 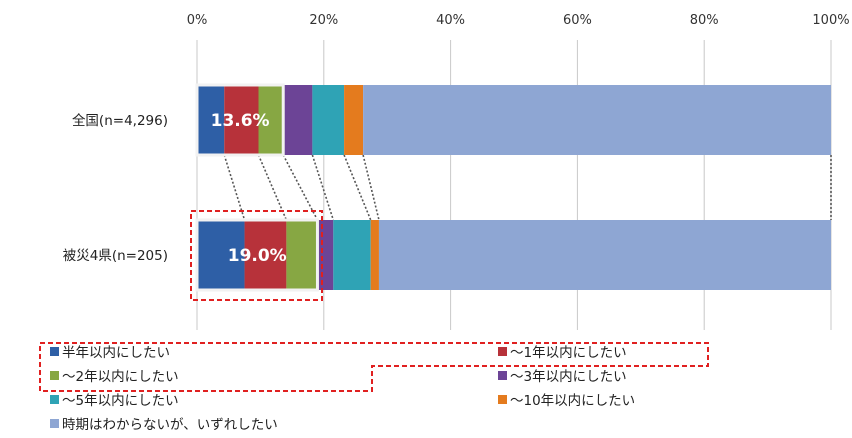 I want to click on legend-label: ～10年以内にしたい, so click(x=572, y=401).